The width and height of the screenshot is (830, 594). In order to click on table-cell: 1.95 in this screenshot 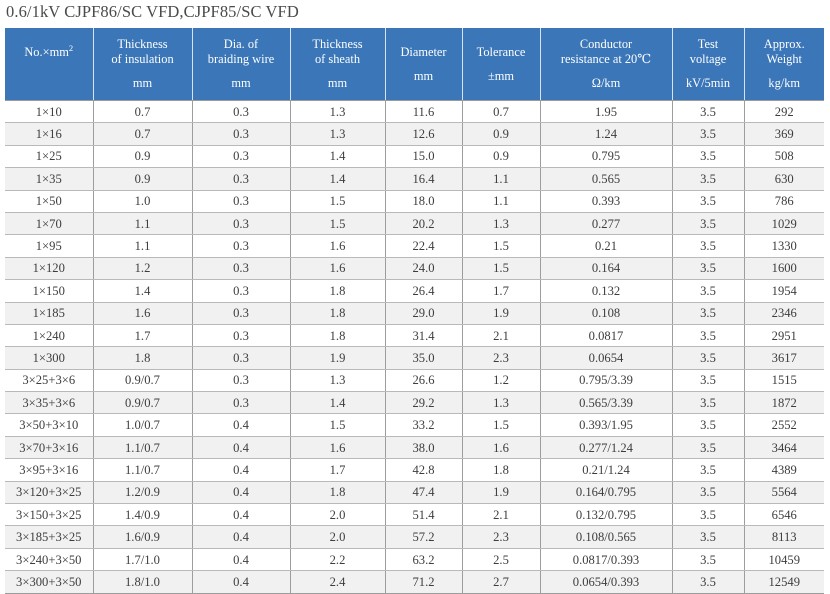, I will do `click(606, 112)`.